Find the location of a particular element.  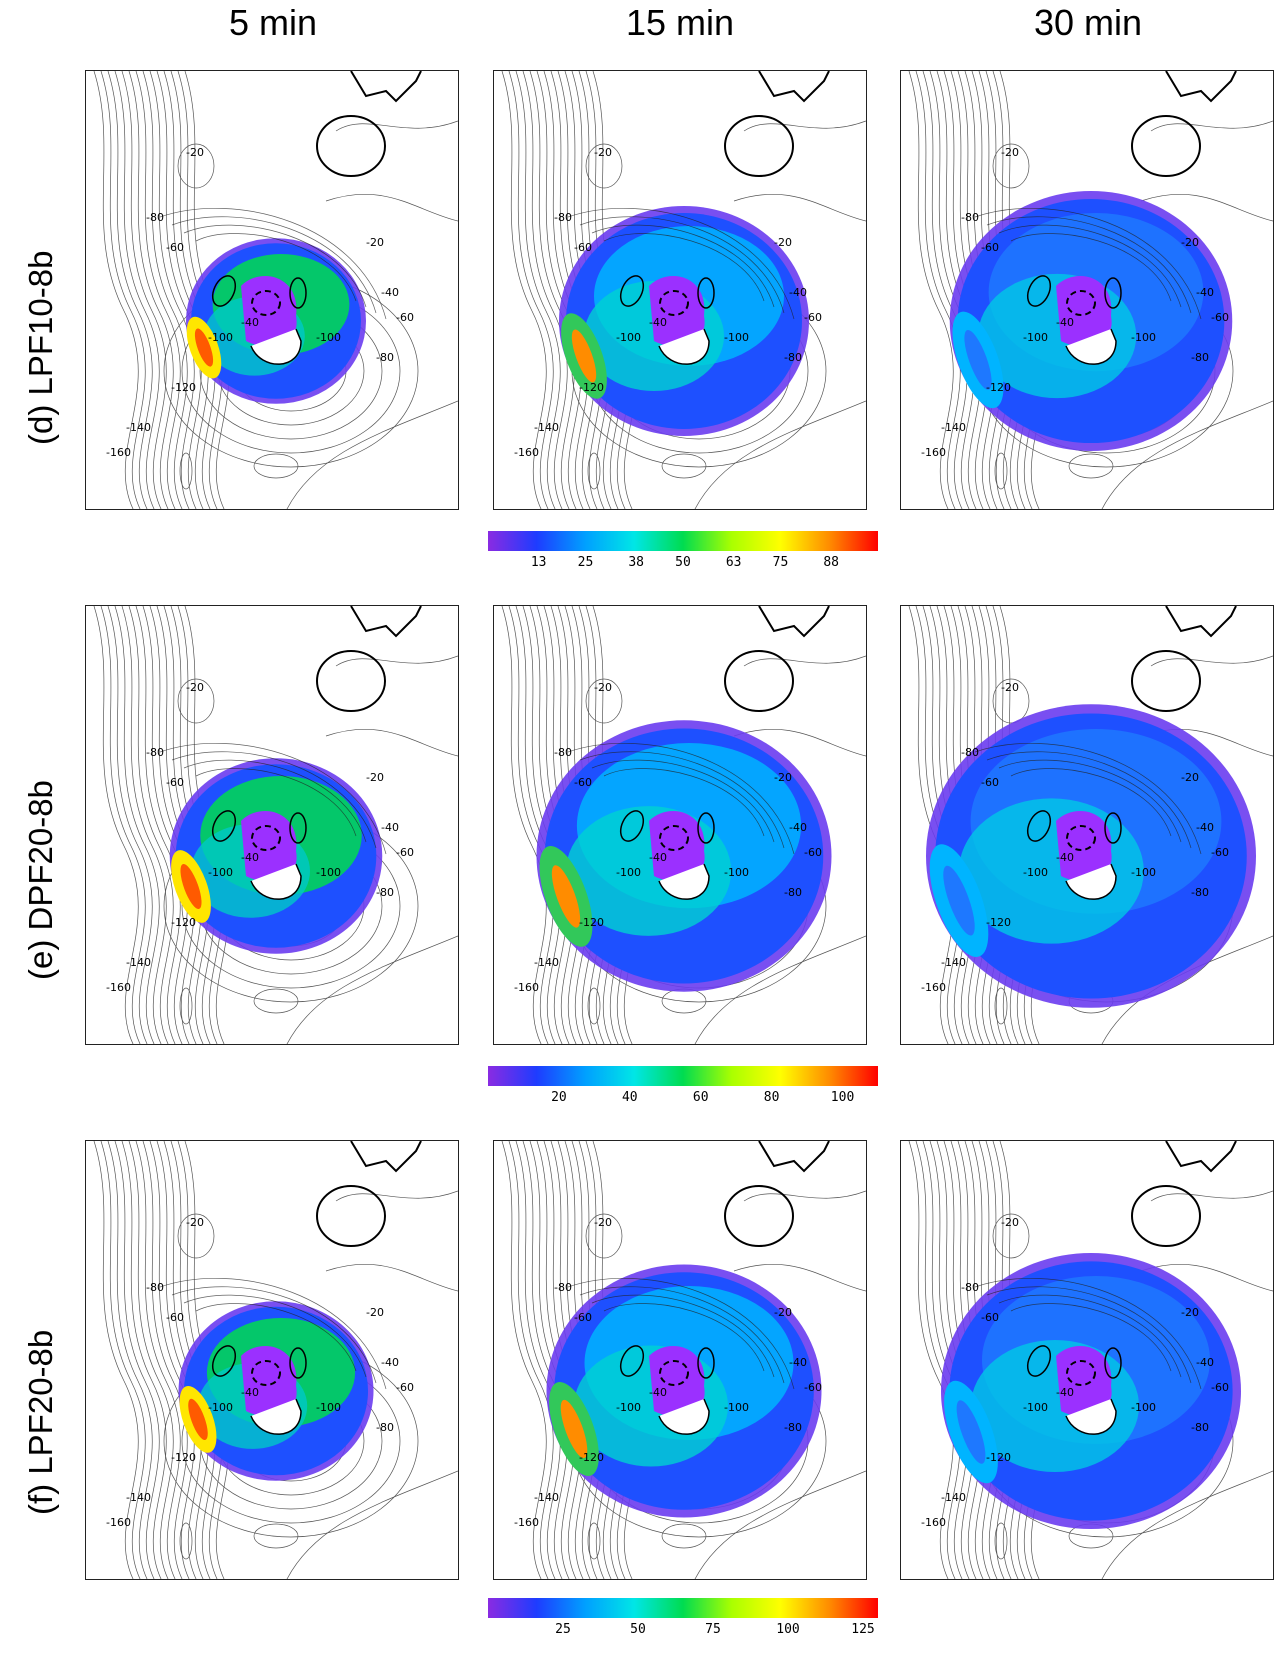

colorbar-d: 13 25 38 50 63 75 88 is located at coordinates (683, 551).